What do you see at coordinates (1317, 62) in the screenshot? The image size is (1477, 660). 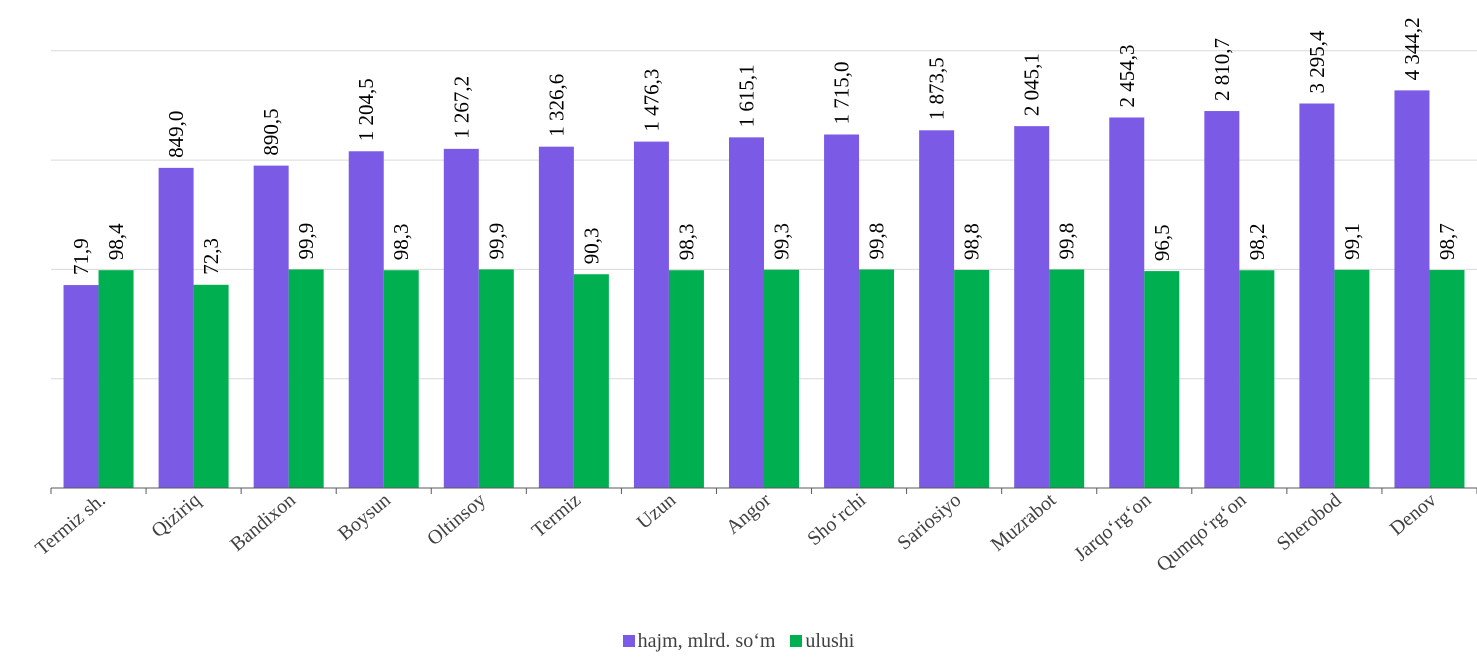 I see `data-label-volume: 3 295,4` at bounding box center [1317, 62].